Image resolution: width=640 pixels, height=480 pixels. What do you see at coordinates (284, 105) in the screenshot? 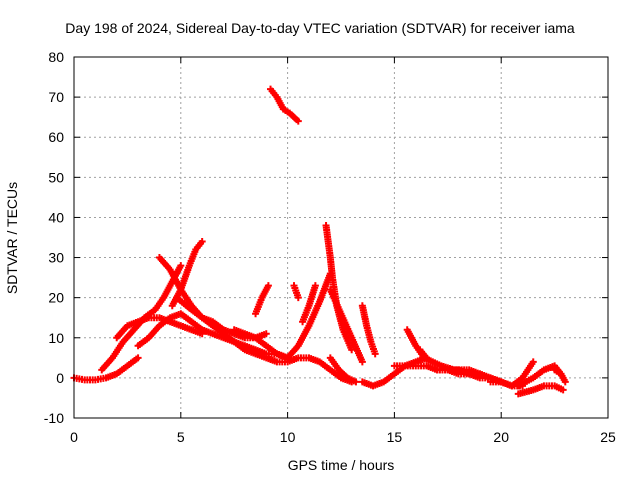
I see `series-seg10` at bounding box center [284, 105].